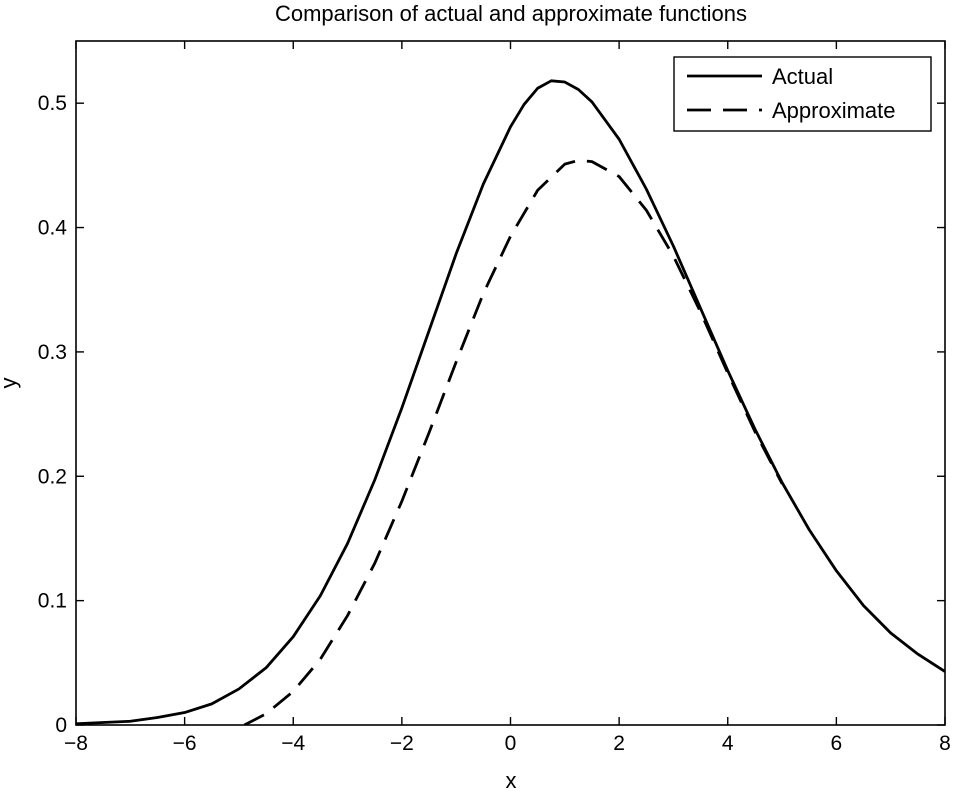 This screenshot has height=791, width=953. Describe the element at coordinates (61, 725) in the screenshot. I see `y-tick-label: 0` at that location.